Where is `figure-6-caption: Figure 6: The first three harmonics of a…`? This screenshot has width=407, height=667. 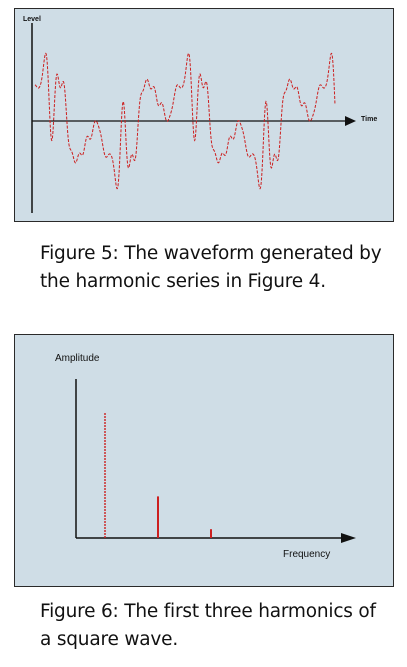
figure-6-caption: Figure 6: The first three harmonics of a… is located at coordinates (208, 625).